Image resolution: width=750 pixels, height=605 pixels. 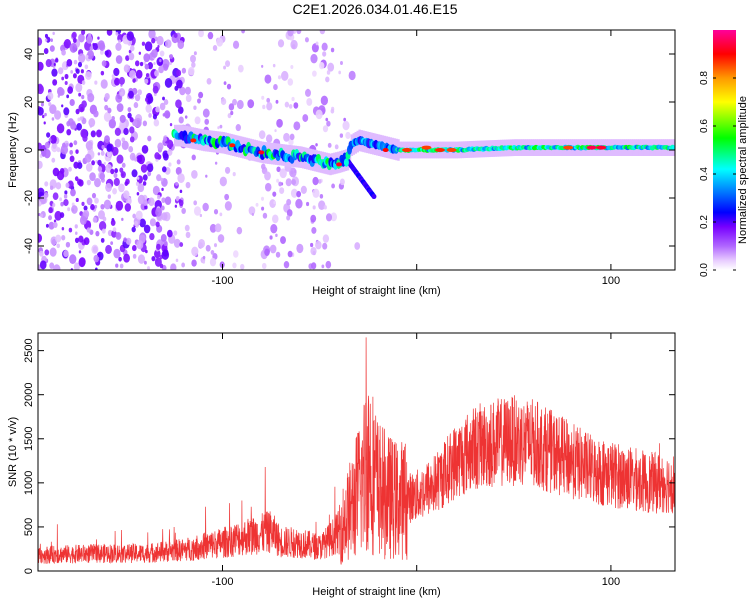 What do you see at coordinates (673, 148) in the screenshot?
I see `track-core` at bounding box center [673, 148].